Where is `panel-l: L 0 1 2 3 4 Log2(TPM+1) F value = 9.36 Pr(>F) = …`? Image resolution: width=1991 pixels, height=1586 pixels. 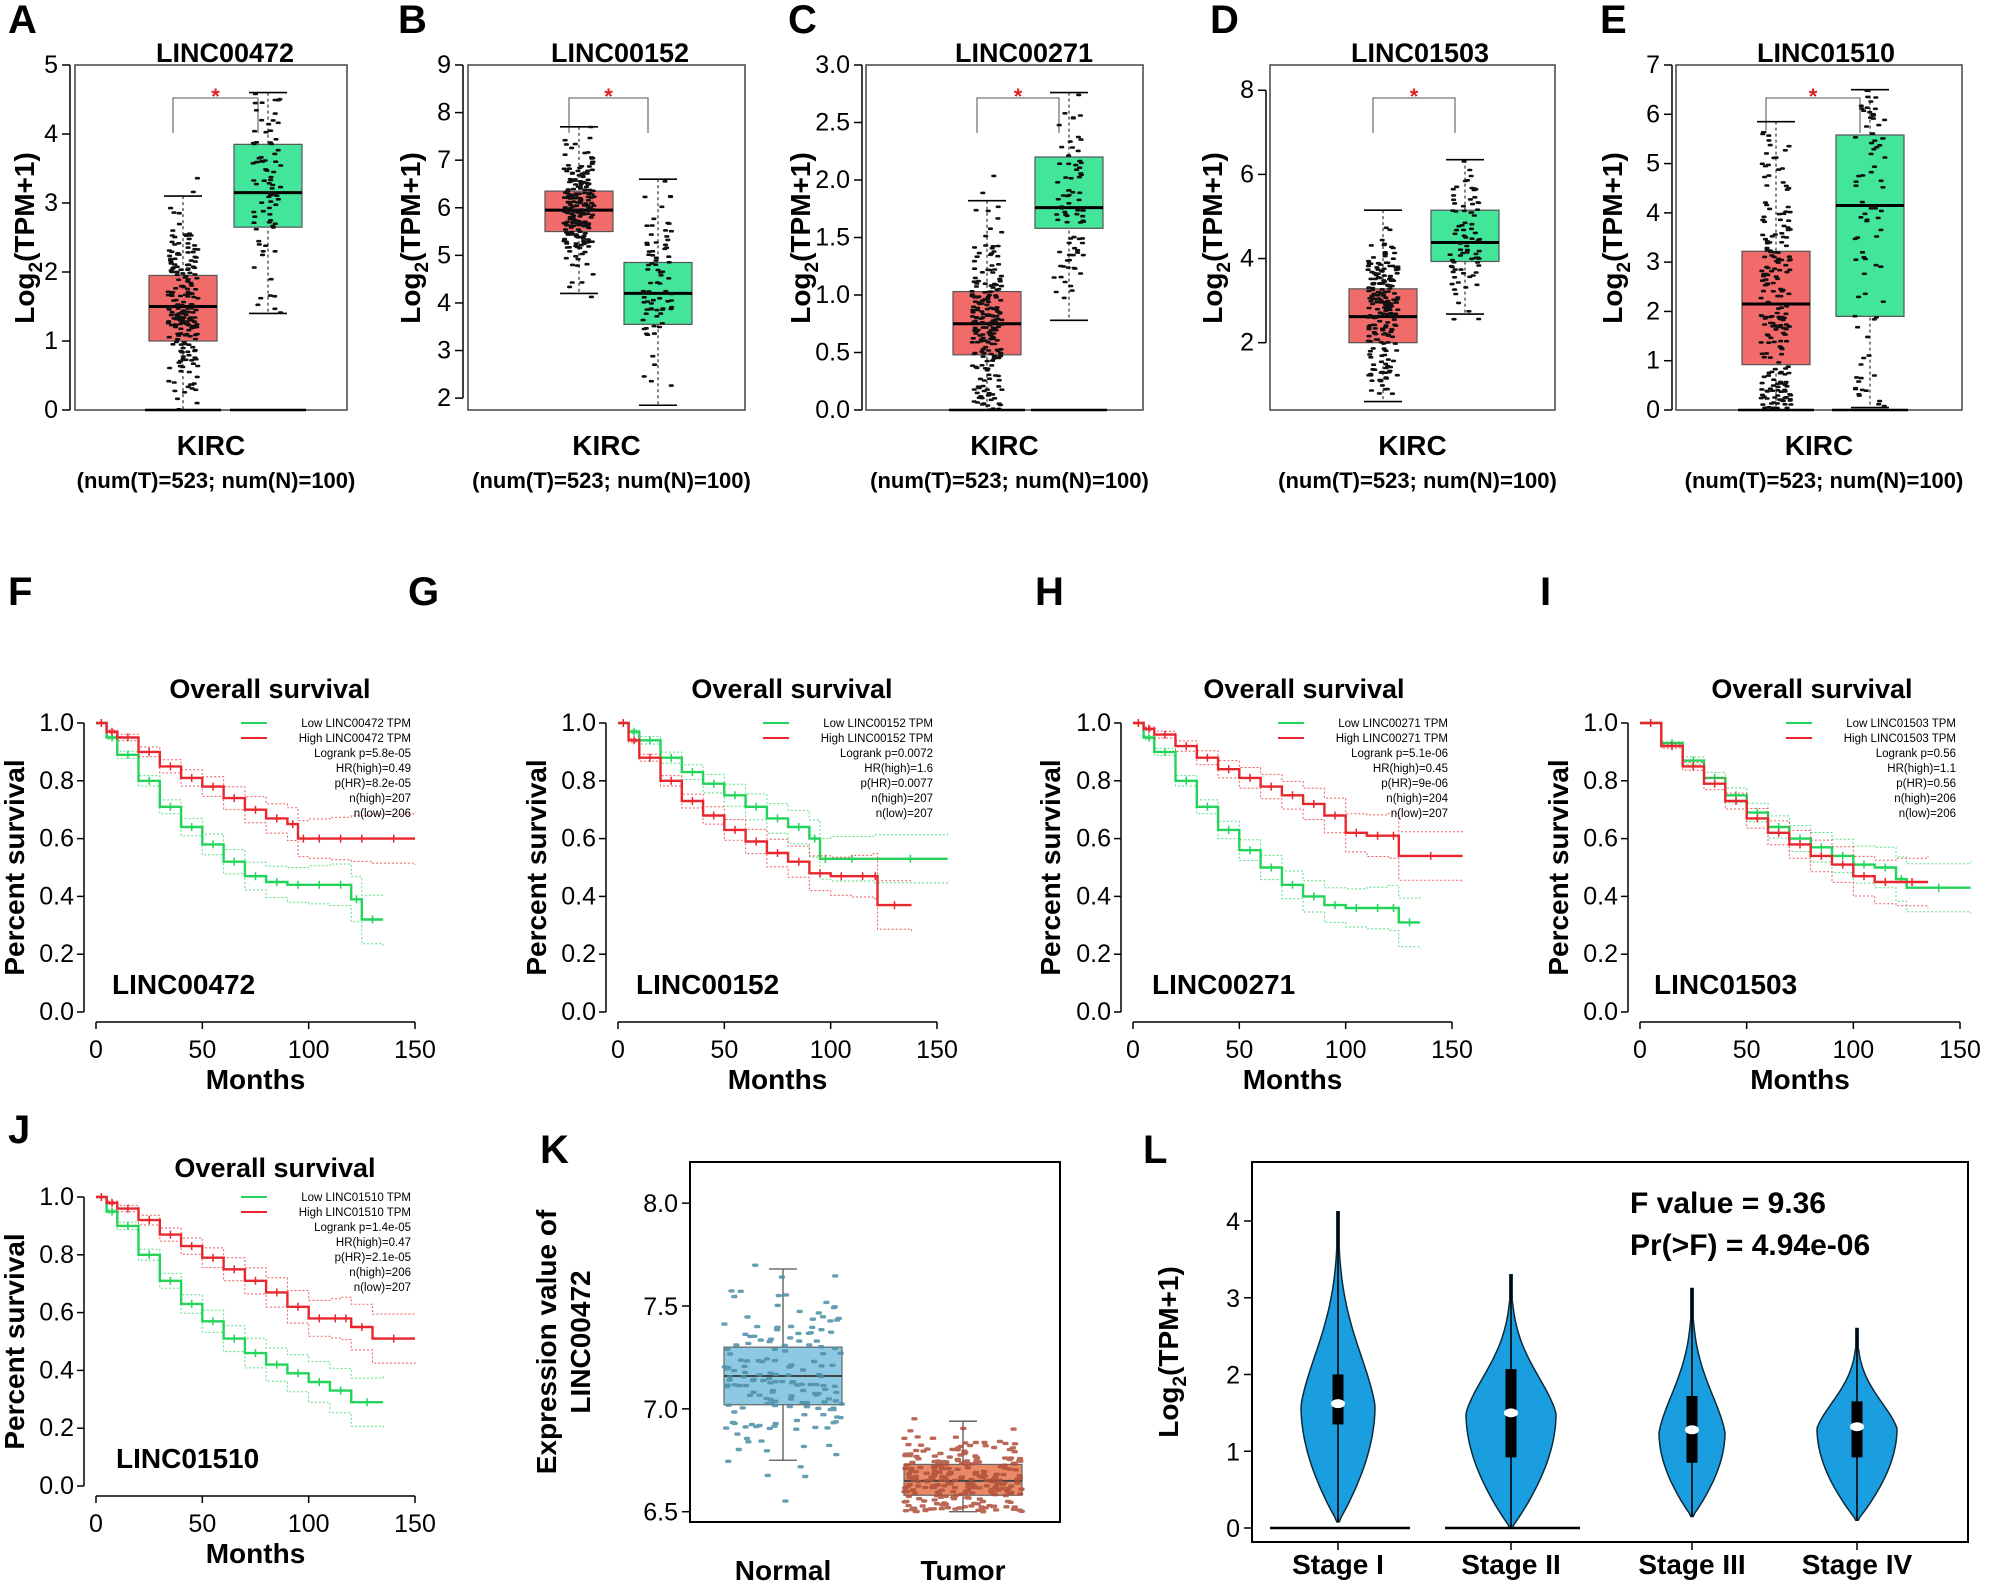
panel-l: L 0 1 2 3 4 Log2(TPM+1) F value = 9.36 Pr(>F) = … is located at coordinates (1556, 1354).